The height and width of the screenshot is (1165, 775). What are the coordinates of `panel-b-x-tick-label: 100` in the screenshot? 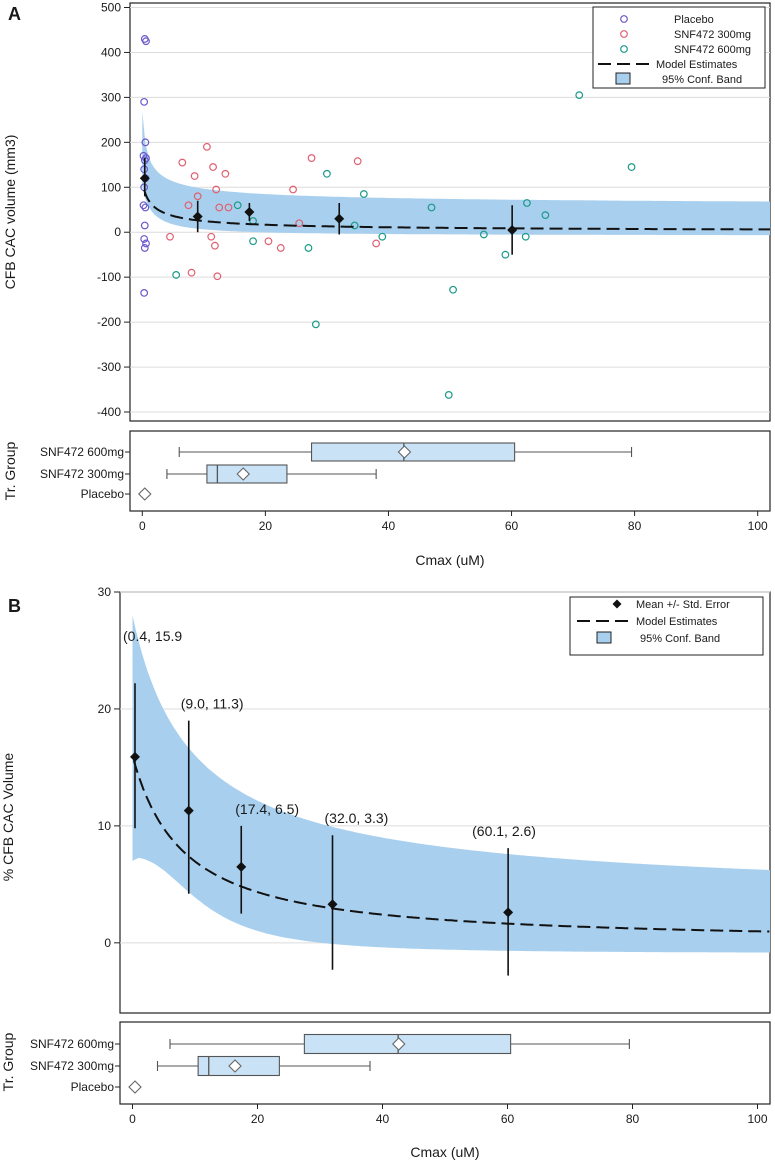 It's located at (757, 1119).